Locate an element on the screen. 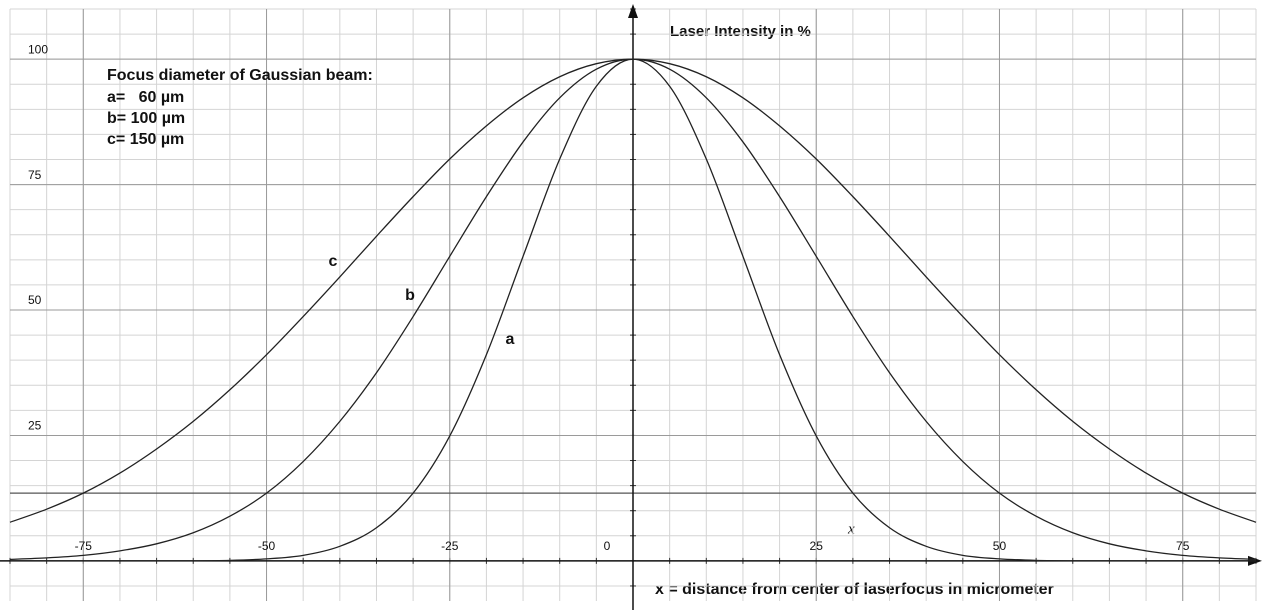  y-tick-label: 100 is located at coordinates (38, 49).